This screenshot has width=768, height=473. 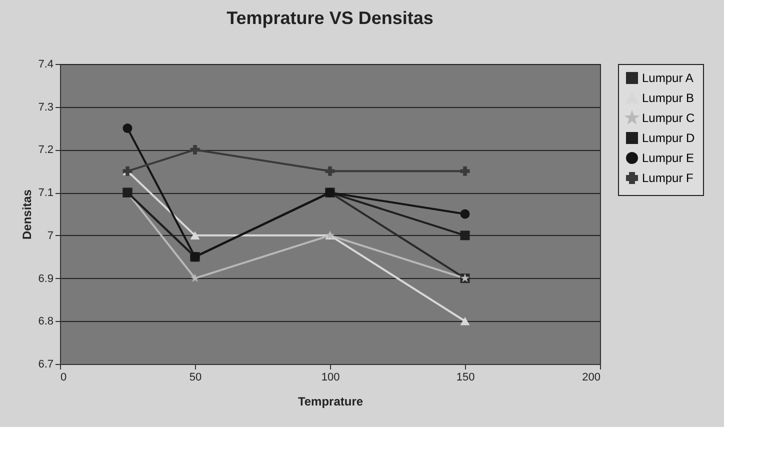 What do you see at coordinates (465, 378) in the screenshot?
I see `x-tick-label: 150` at bounding box center [465, 378].